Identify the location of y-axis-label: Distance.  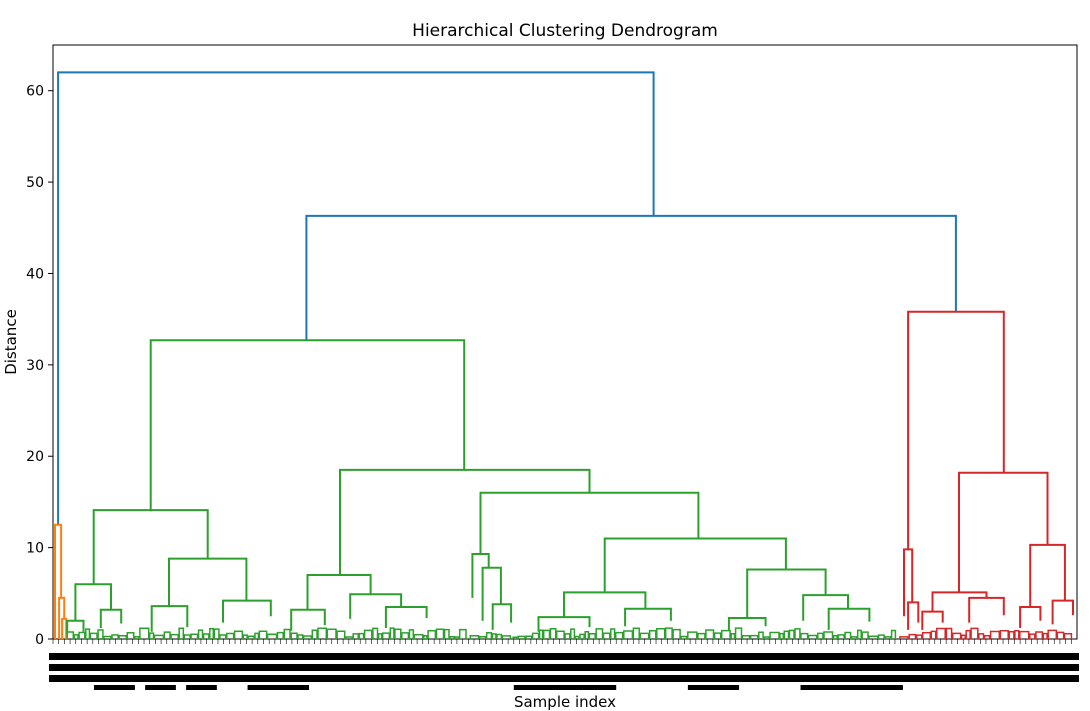
(11, 342).